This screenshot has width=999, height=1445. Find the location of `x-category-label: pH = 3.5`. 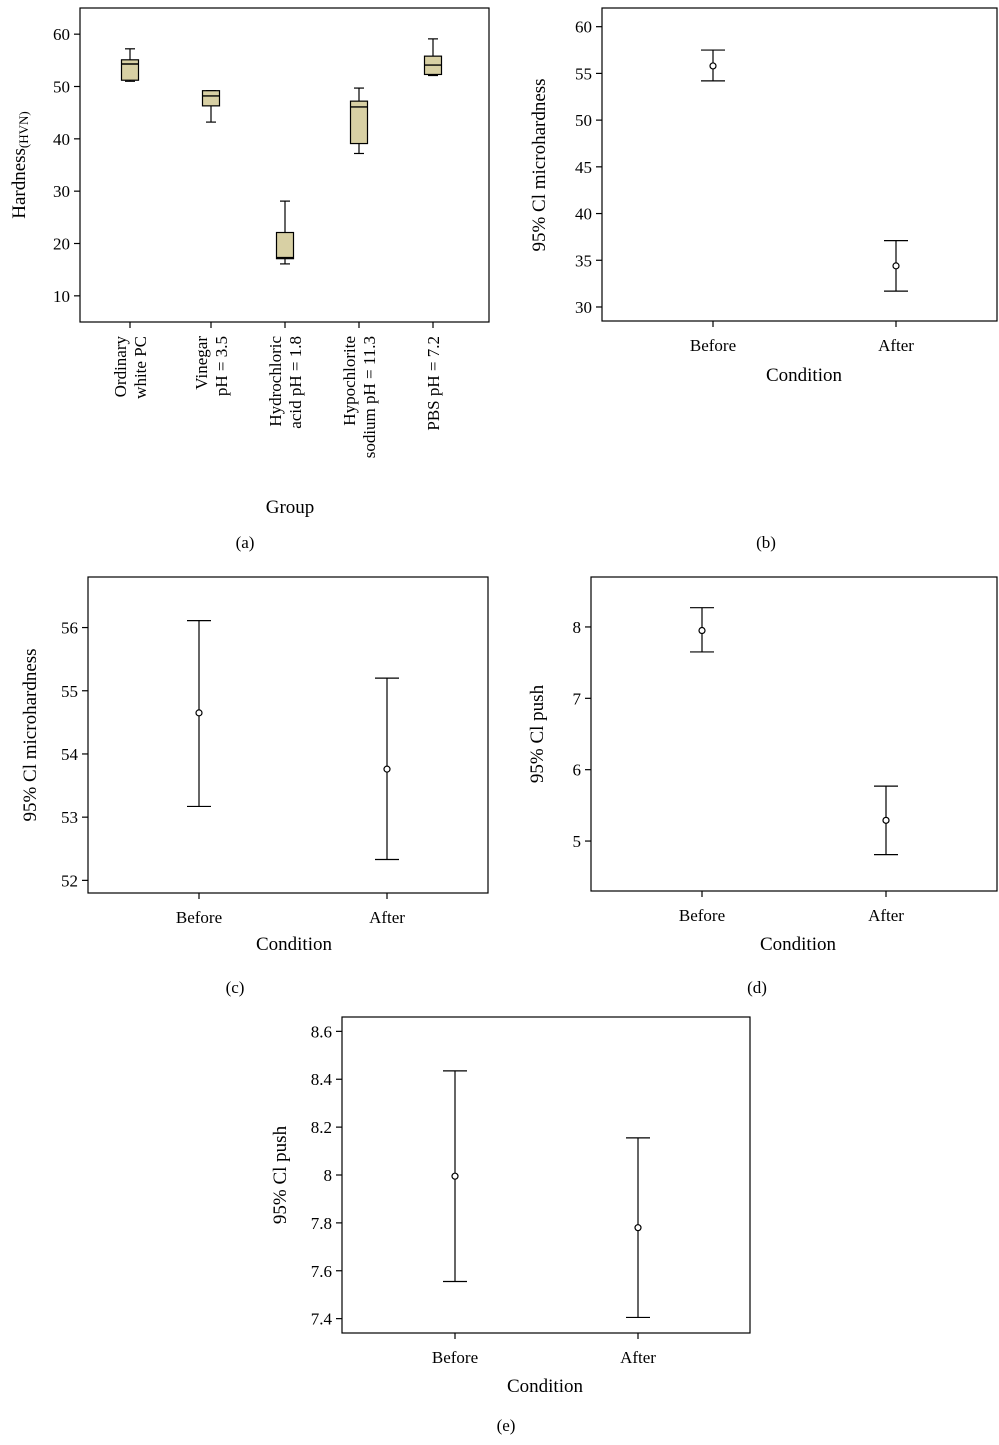

x-category-label: pH = 3.5 is located at coordinates (221, 366).